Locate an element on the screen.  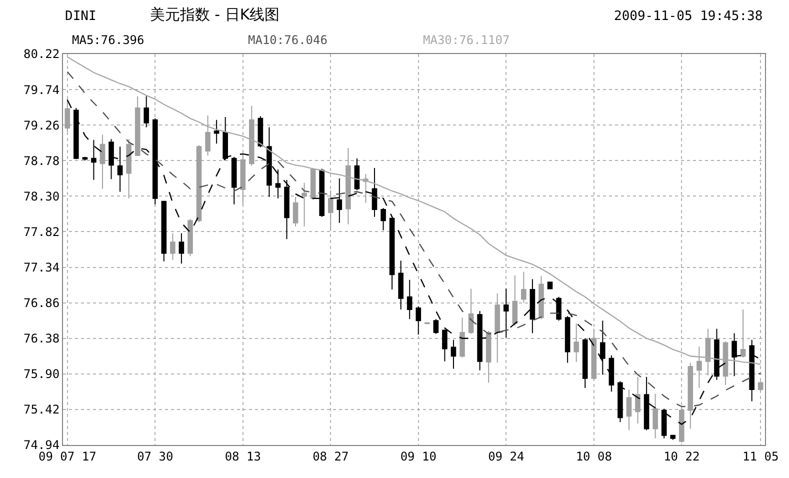
x-tick-label: 10 22 is located at coordinates (682, 456).